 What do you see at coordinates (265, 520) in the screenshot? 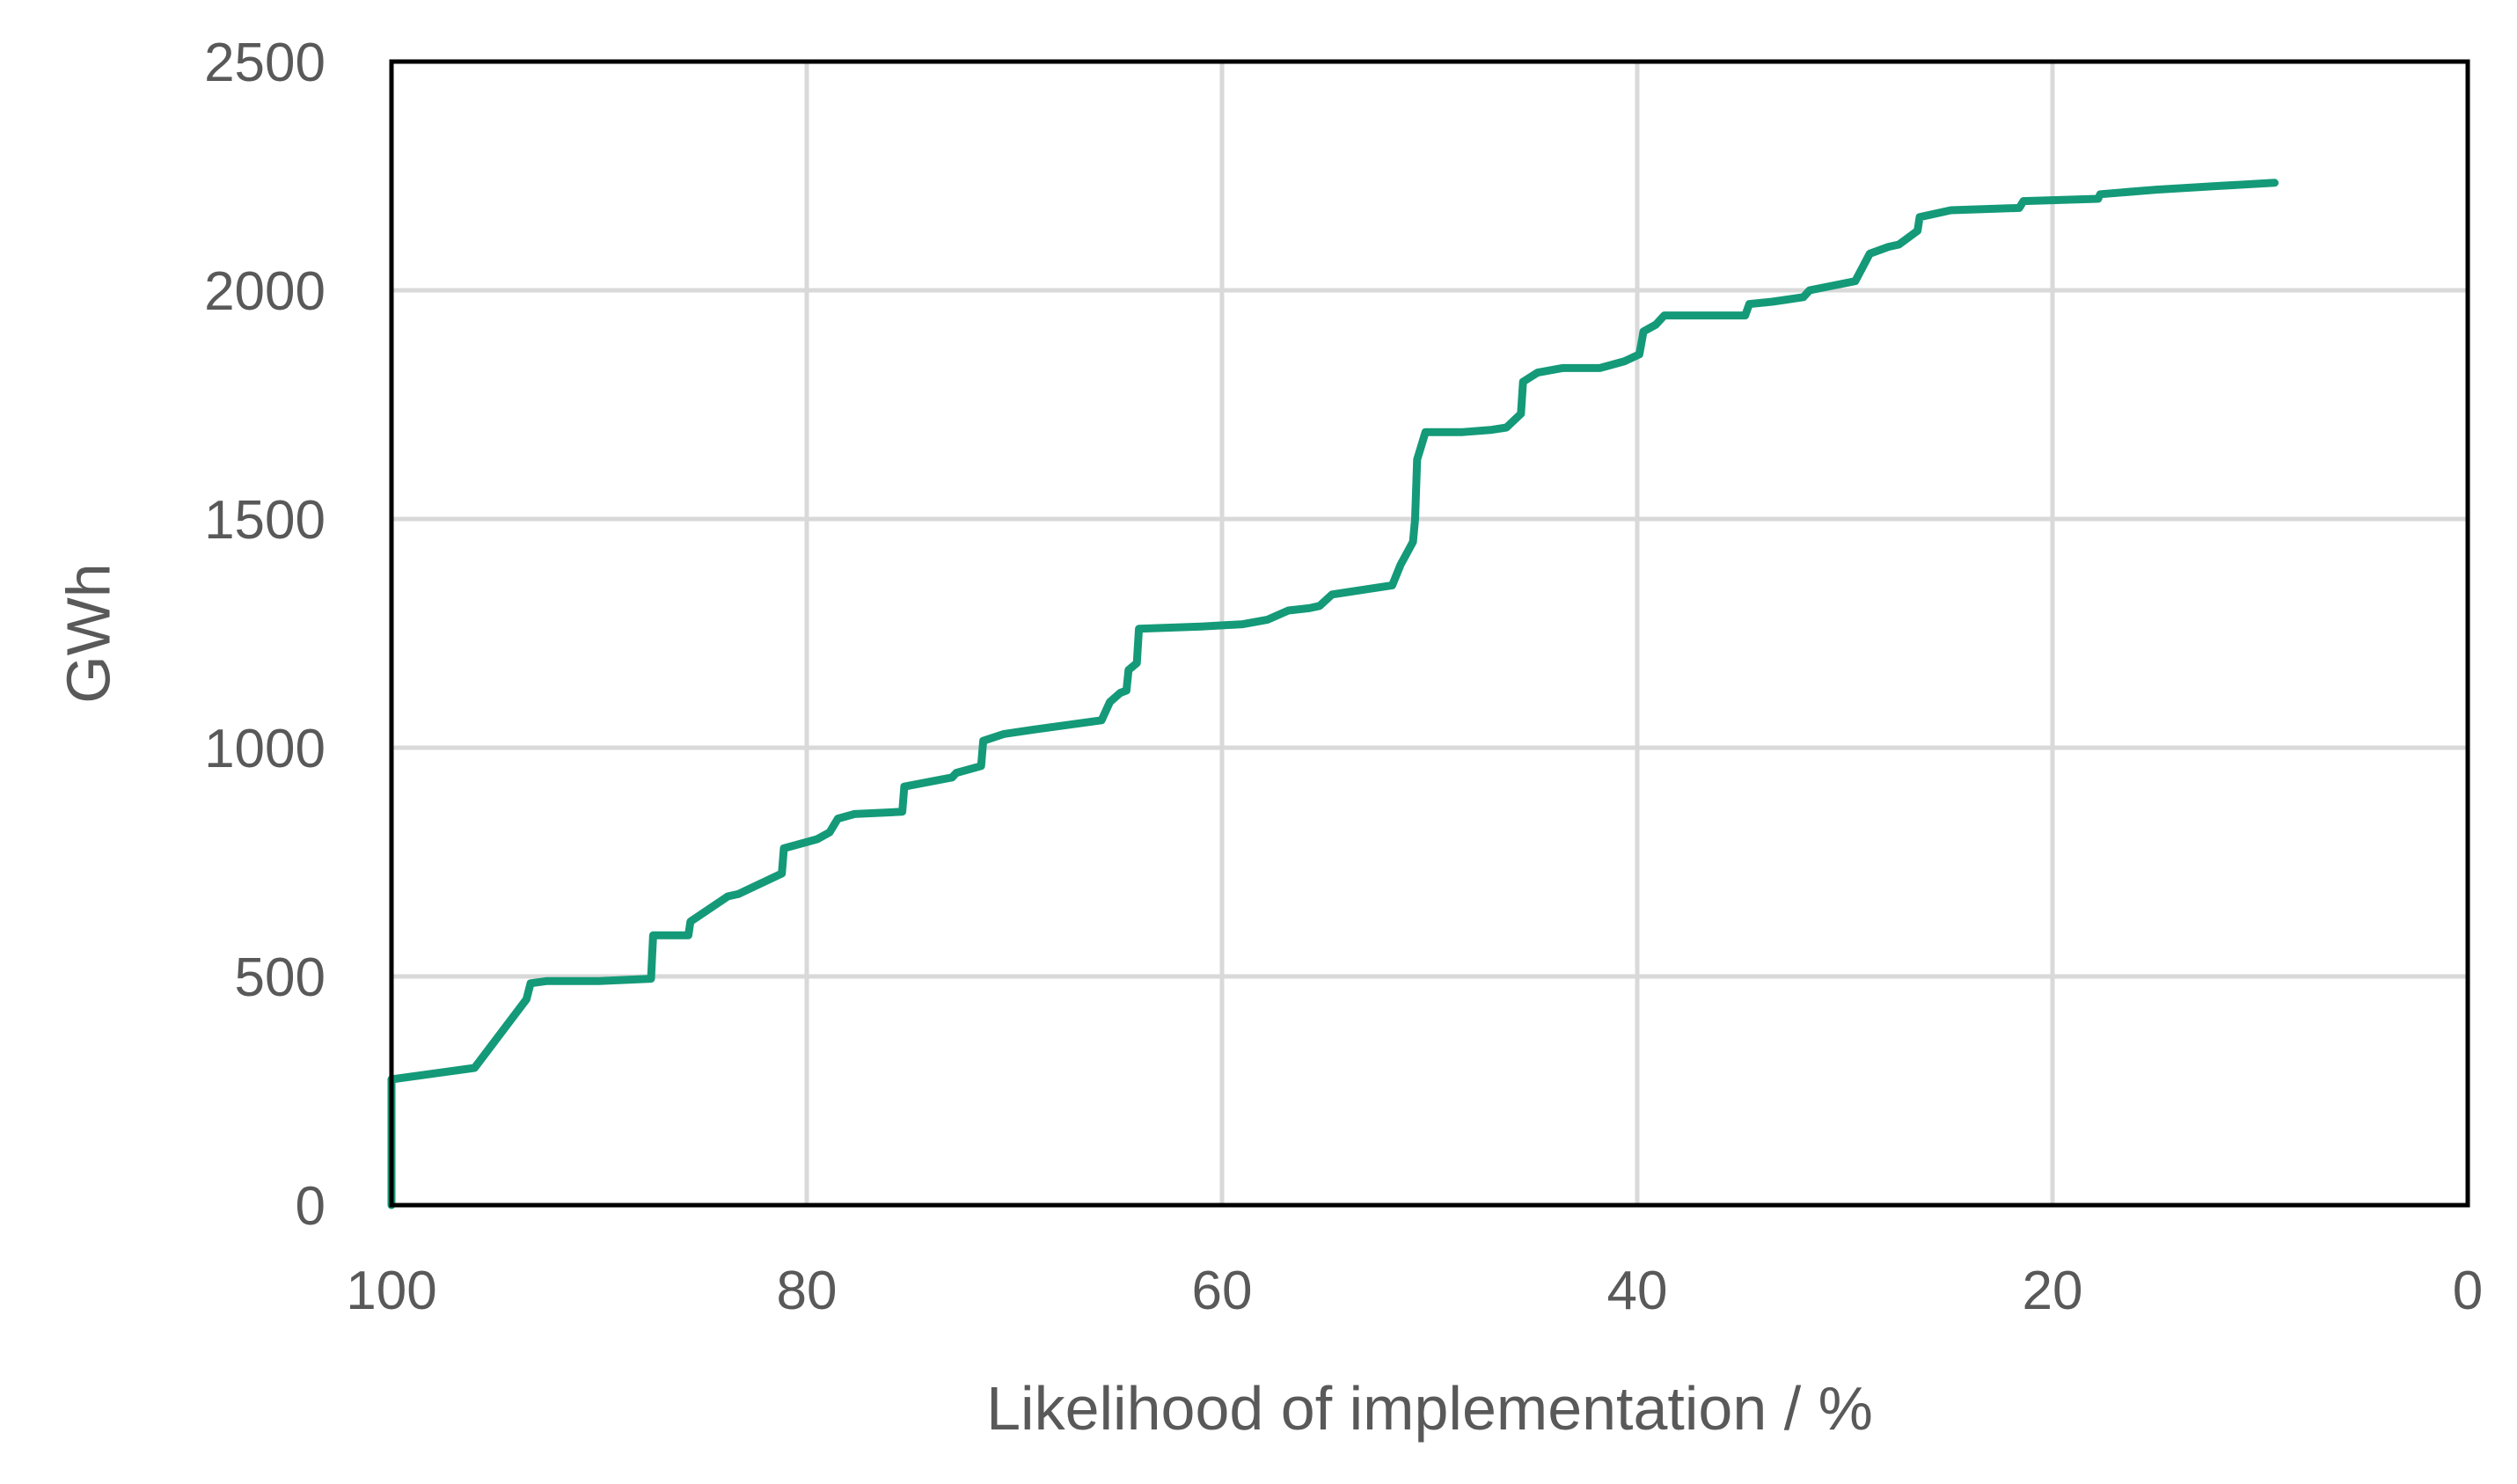
I see `y-tick-label: 1500` at bounding box center [265, 520].